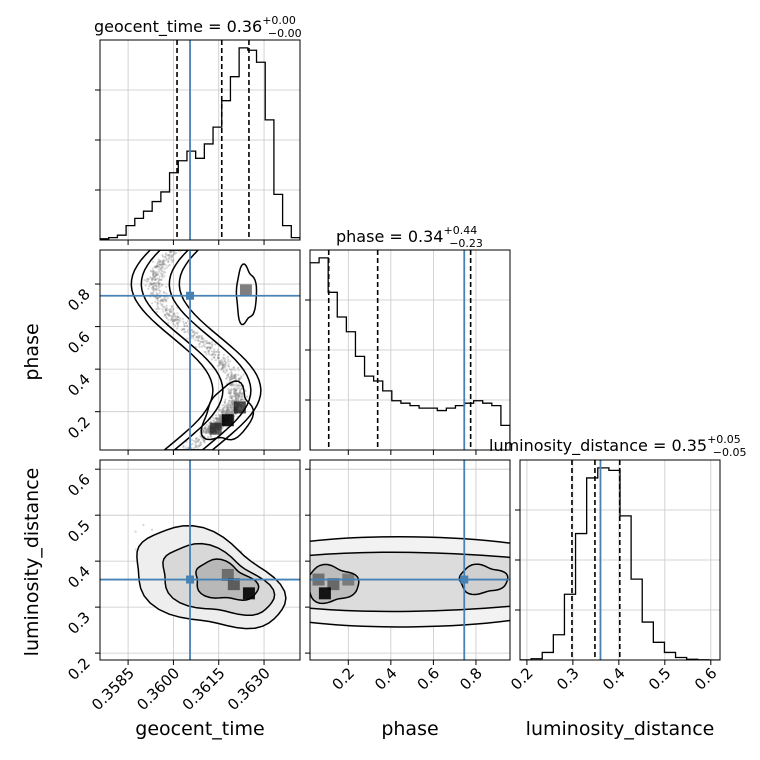  What do you see at coordinates (200, 143) in the screenshot?
I see `histogram-step-geocent_time` at bounding box center [200, 143].